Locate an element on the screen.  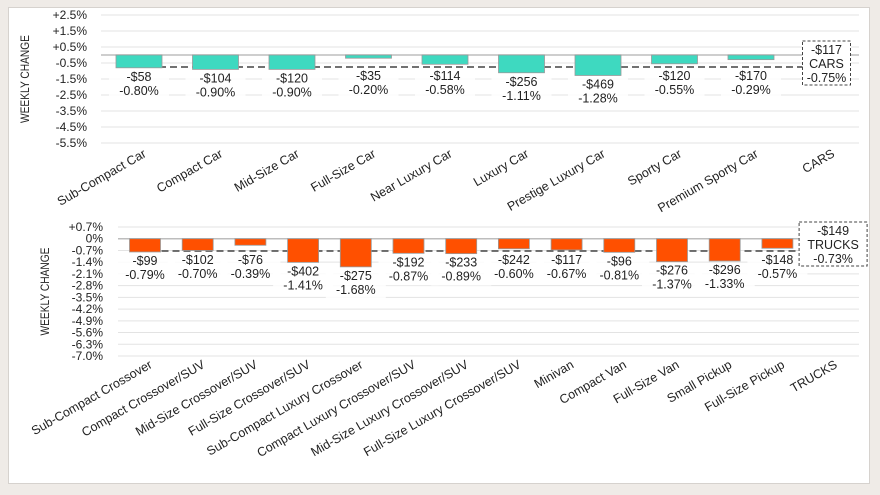
data-label-dollar: -$469 is located at coordinates (598, 84).